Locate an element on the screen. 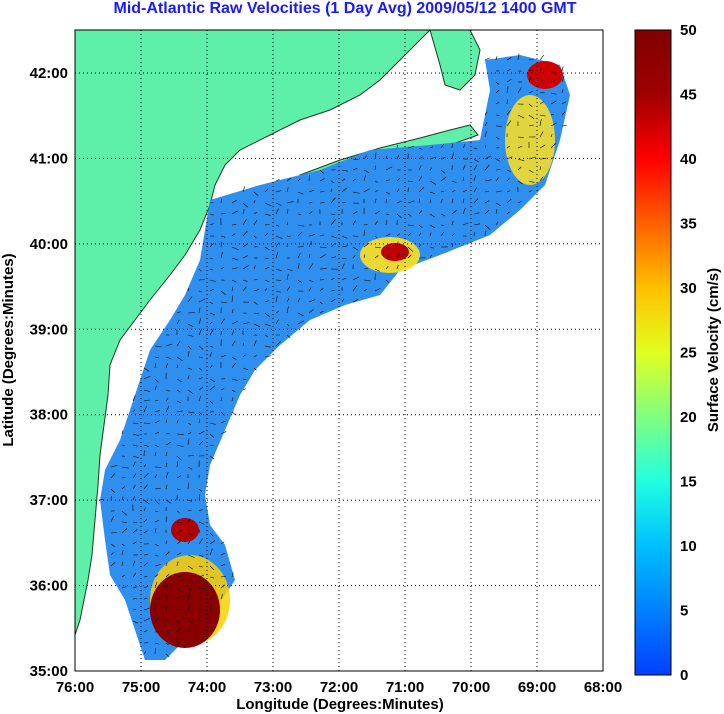  x-tick-label: 71:00 is located at coordinates (405, 687).